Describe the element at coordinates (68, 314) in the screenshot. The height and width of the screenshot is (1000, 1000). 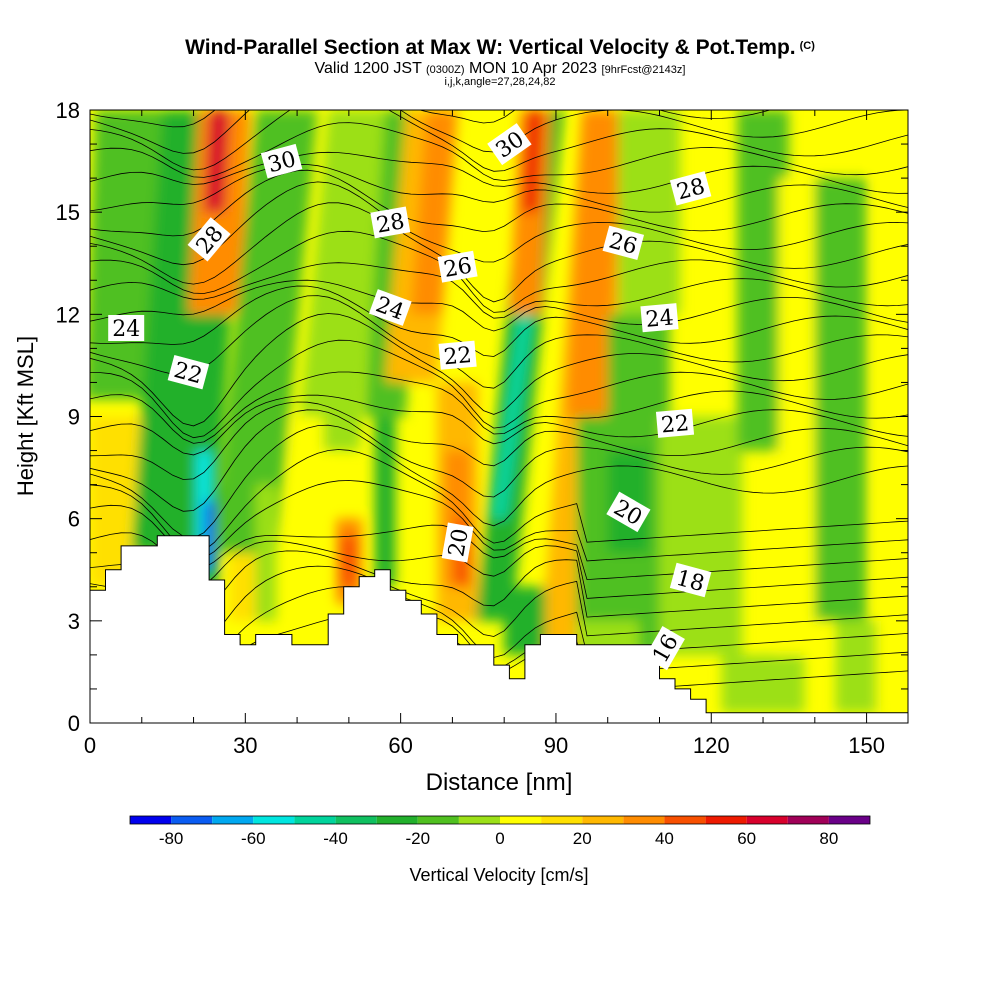
I see `y-tick-label: 12` at that location.